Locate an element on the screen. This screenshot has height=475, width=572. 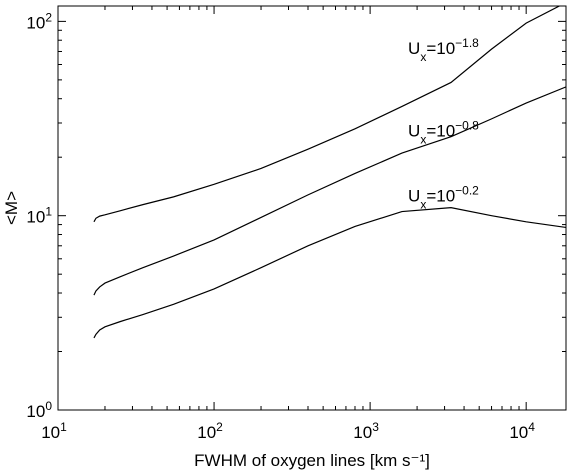
y-axis-label: <M> is located at coordinates (11, 208).